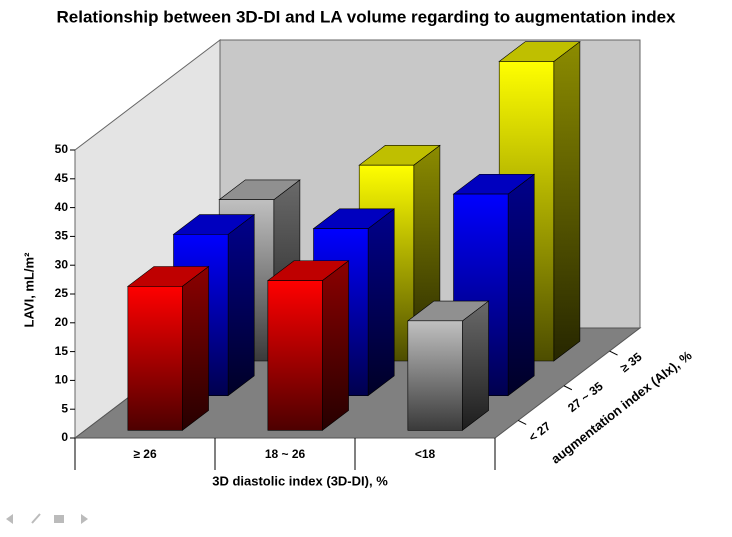 The width and height of the screenshot is (732, 537). I want to click on x-tick-label: 18 ~ 26, so click(285, 454).